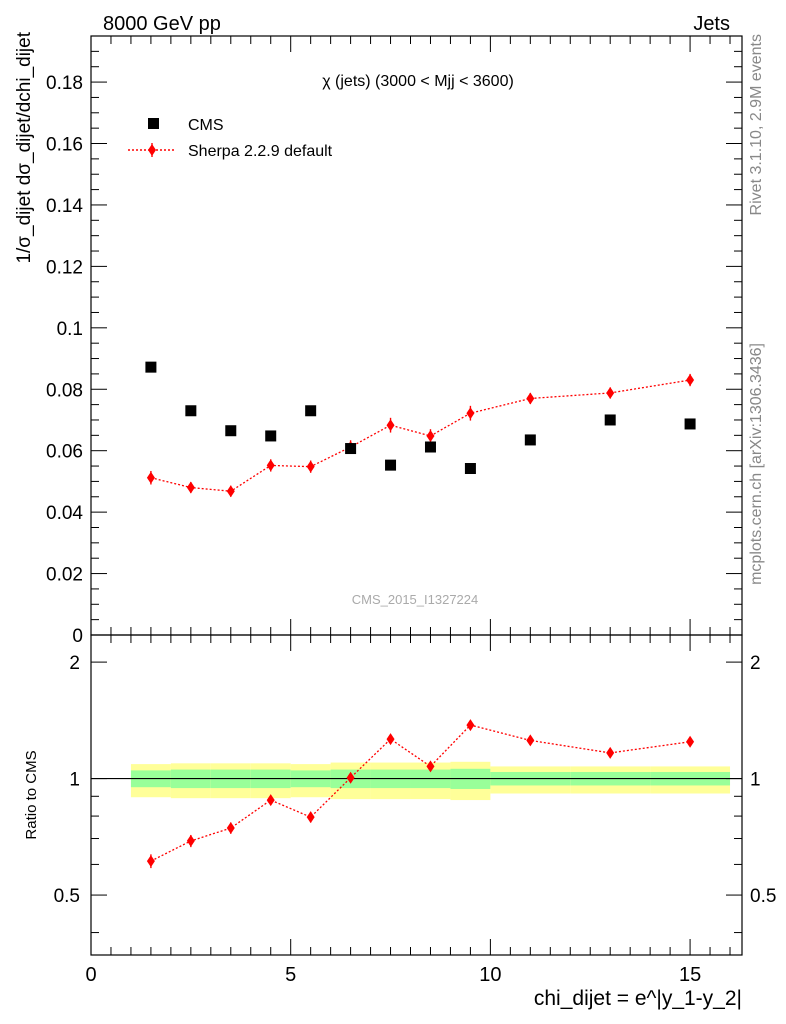  Describe the element at coordinates (711, 24) in the screenshot. I see `header-right: Jets` at that location.